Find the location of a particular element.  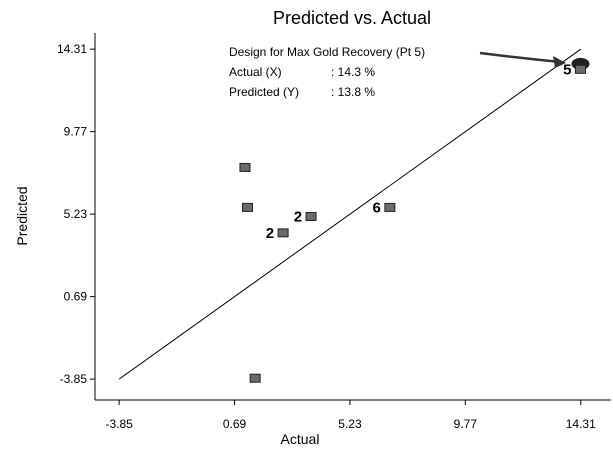

y-axis-ticks: -3.85 0.69 5.23 9.77 14.31 is located at coordinates (76, 214).